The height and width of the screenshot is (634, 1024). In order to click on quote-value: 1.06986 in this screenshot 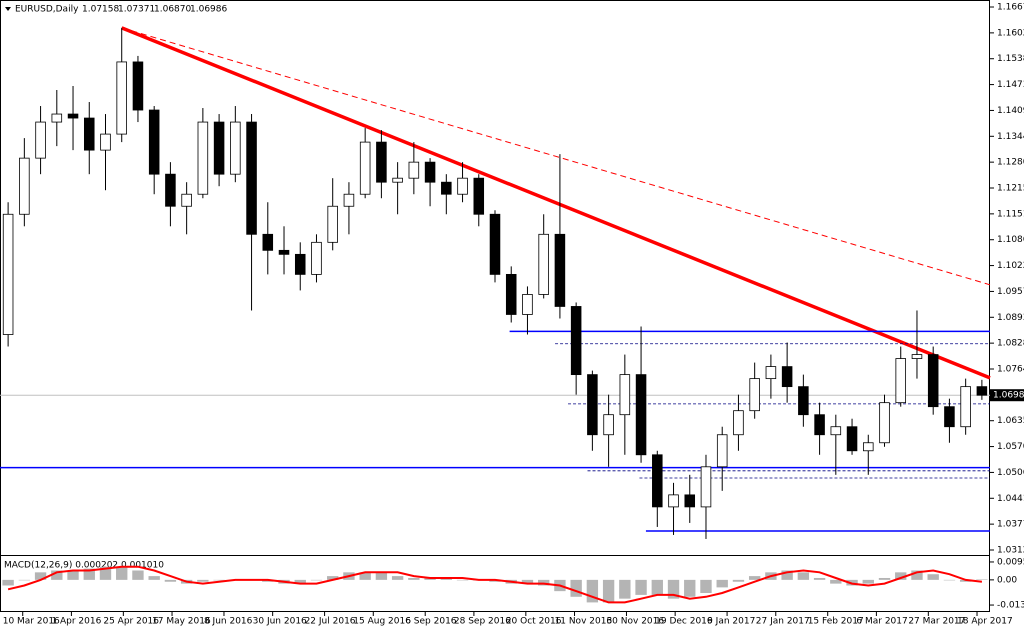, I will do `click(208, 10)`.